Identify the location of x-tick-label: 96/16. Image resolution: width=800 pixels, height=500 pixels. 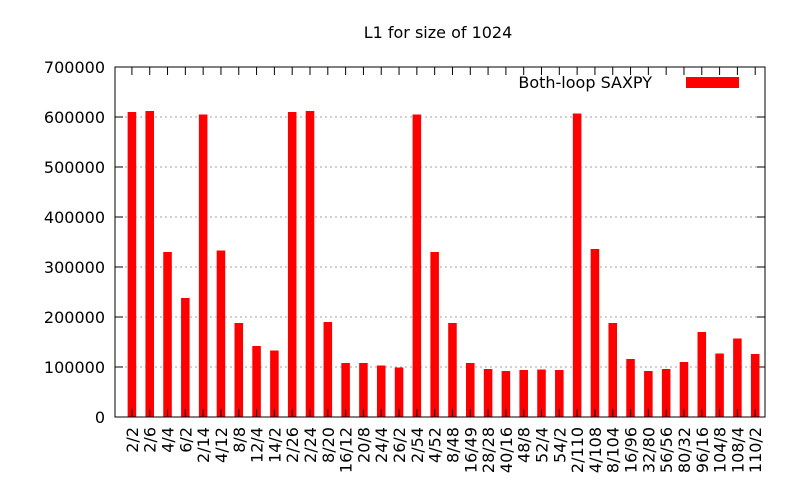
(702, 450).